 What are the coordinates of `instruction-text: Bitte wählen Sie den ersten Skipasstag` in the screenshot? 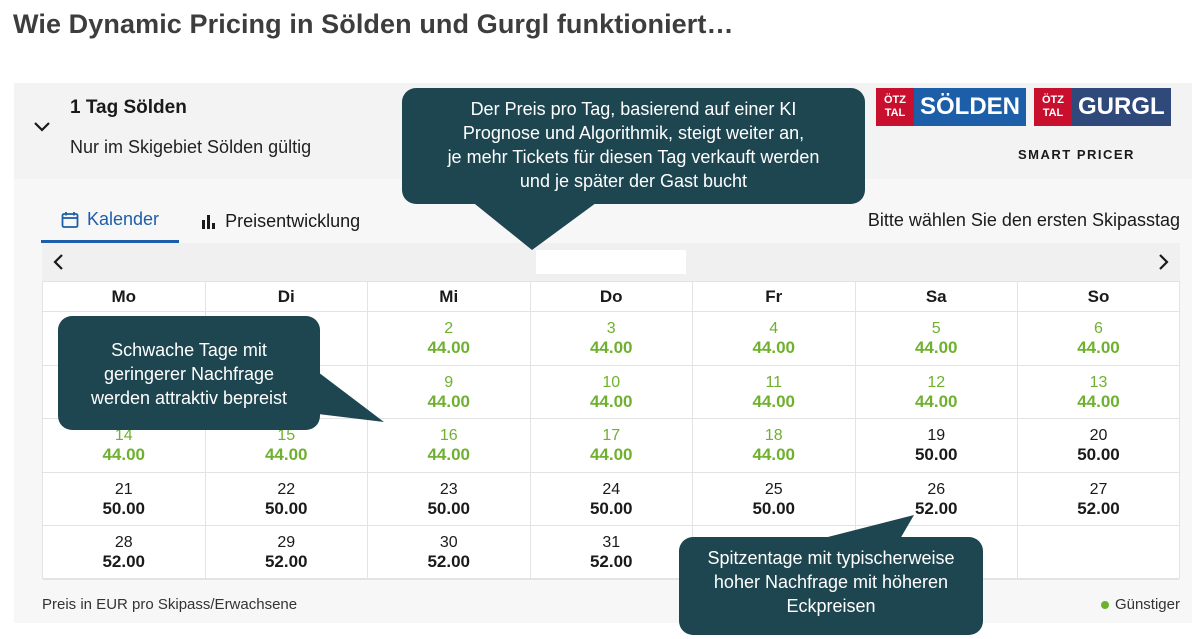 It's located at (1023, 220).